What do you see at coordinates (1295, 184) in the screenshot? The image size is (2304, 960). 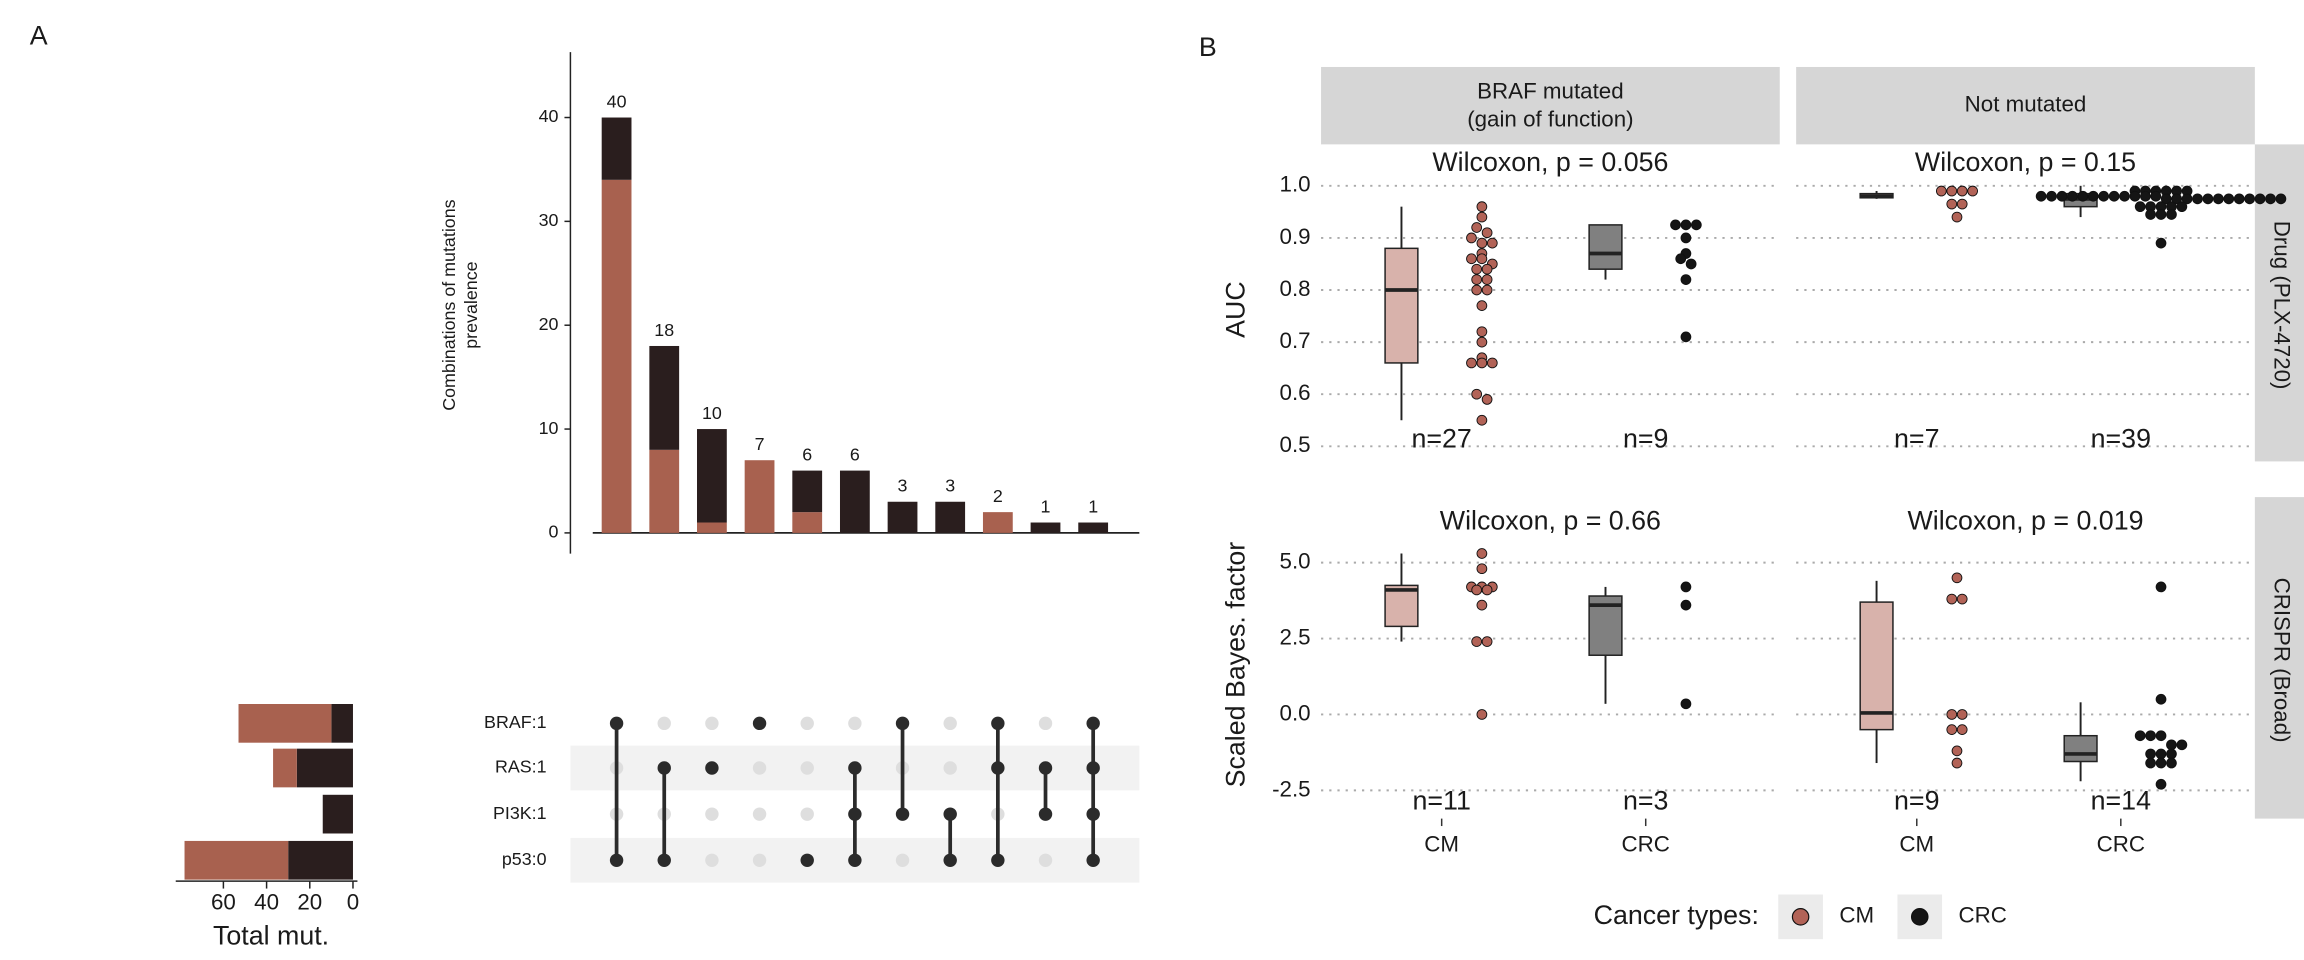 I see `y-tick-label: 1.0` at bounding box center [1295, 184].